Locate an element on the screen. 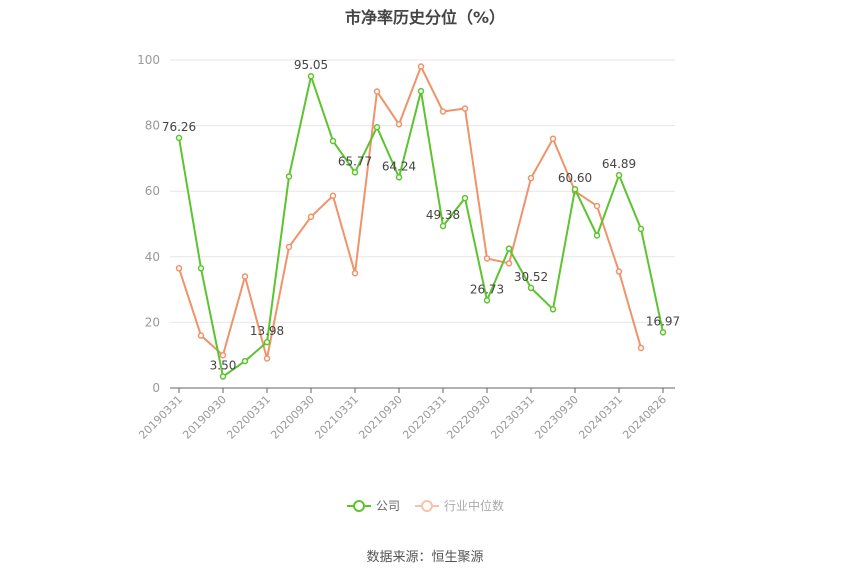 The height and width of the screenshot is (575, 850). company-data-label: 13.98 is located at coordinates (267, 331).